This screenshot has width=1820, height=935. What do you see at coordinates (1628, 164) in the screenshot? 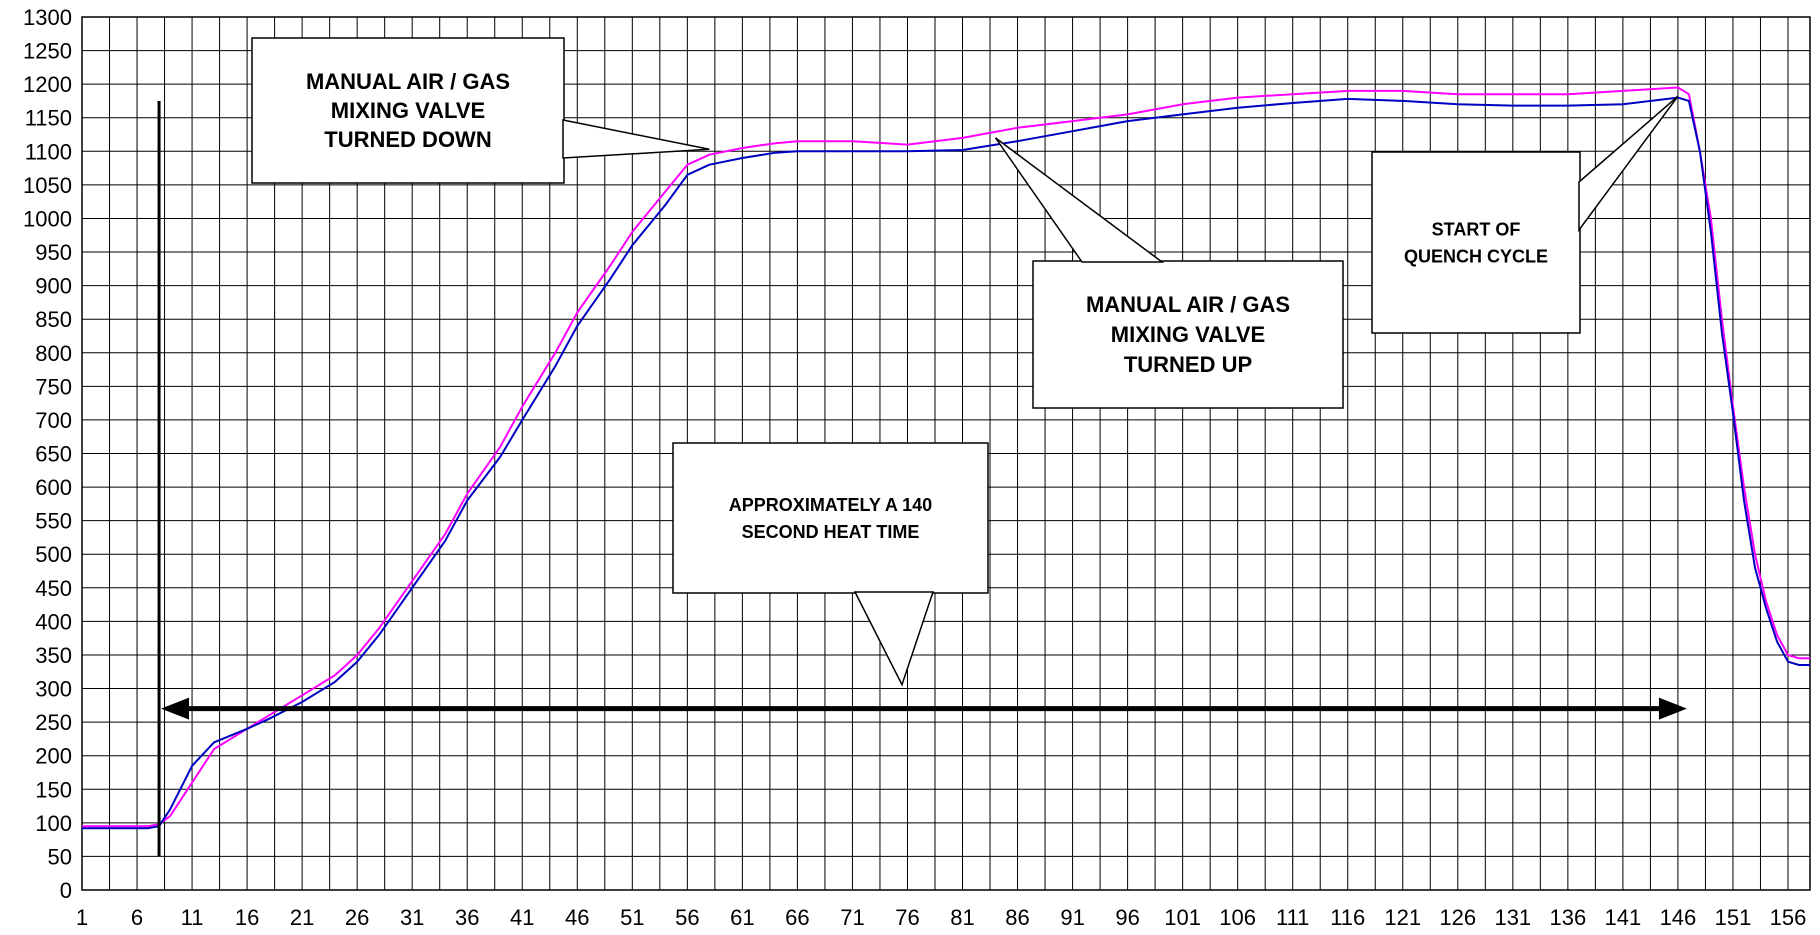
I see `callout-quench-cycle-pointer` at bounding box center [1628, 164].